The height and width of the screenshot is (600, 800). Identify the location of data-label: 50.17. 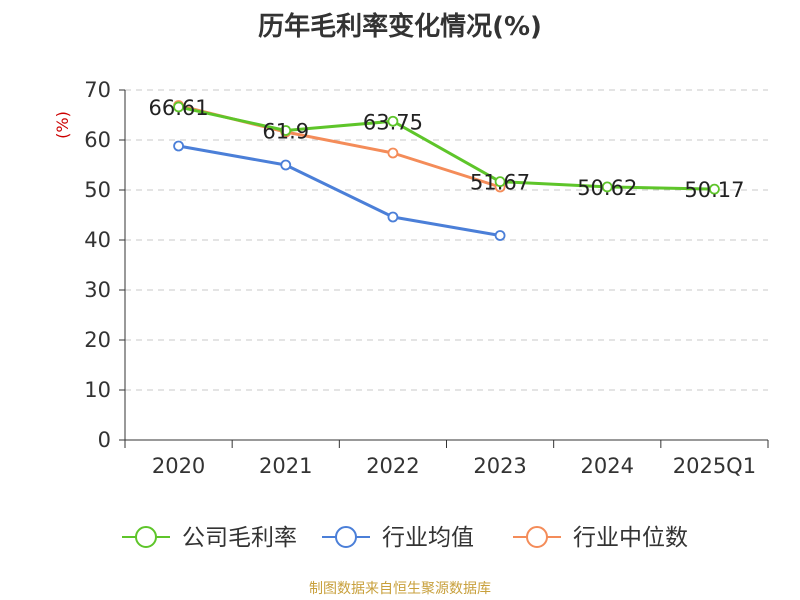
(714, 190).